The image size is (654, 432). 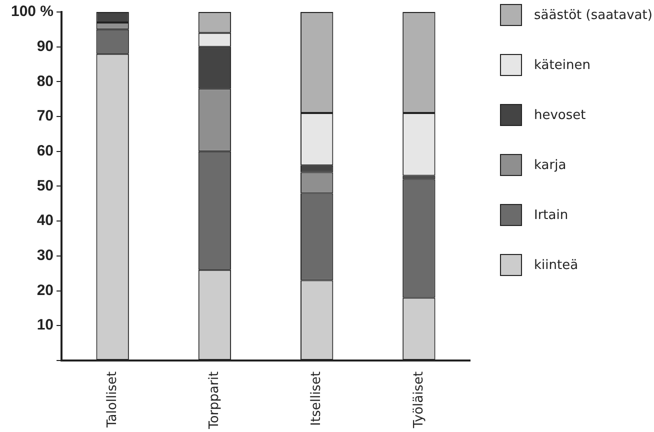 I want to click on legend-label: karja, so click(x=550, y=165).